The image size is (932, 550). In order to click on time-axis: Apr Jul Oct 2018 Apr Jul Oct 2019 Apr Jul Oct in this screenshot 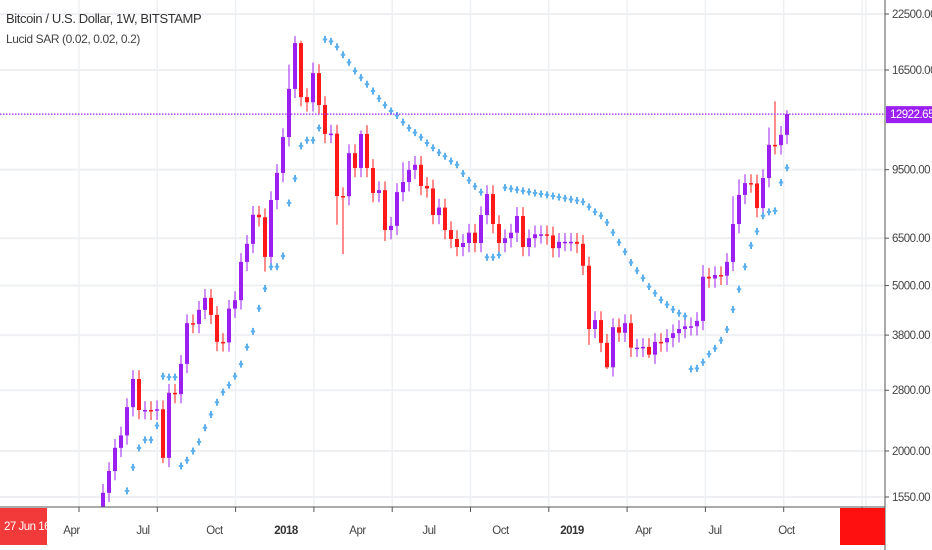, I will do `click(463, 522)`.